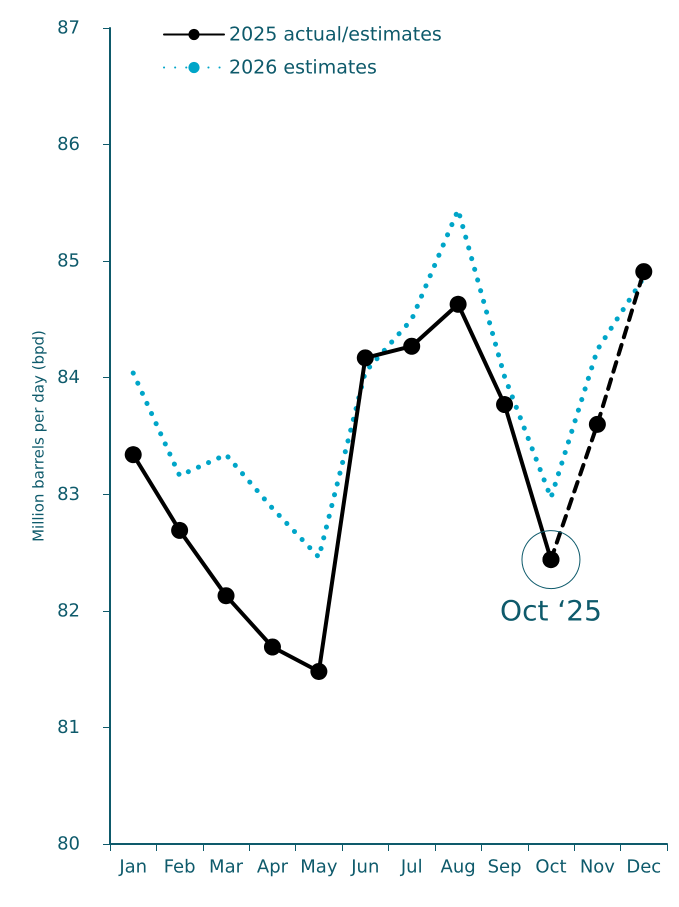 The height and width of the screenshot is (907, 679). I want to click on y-tick-label: 81, so click(68, 727).